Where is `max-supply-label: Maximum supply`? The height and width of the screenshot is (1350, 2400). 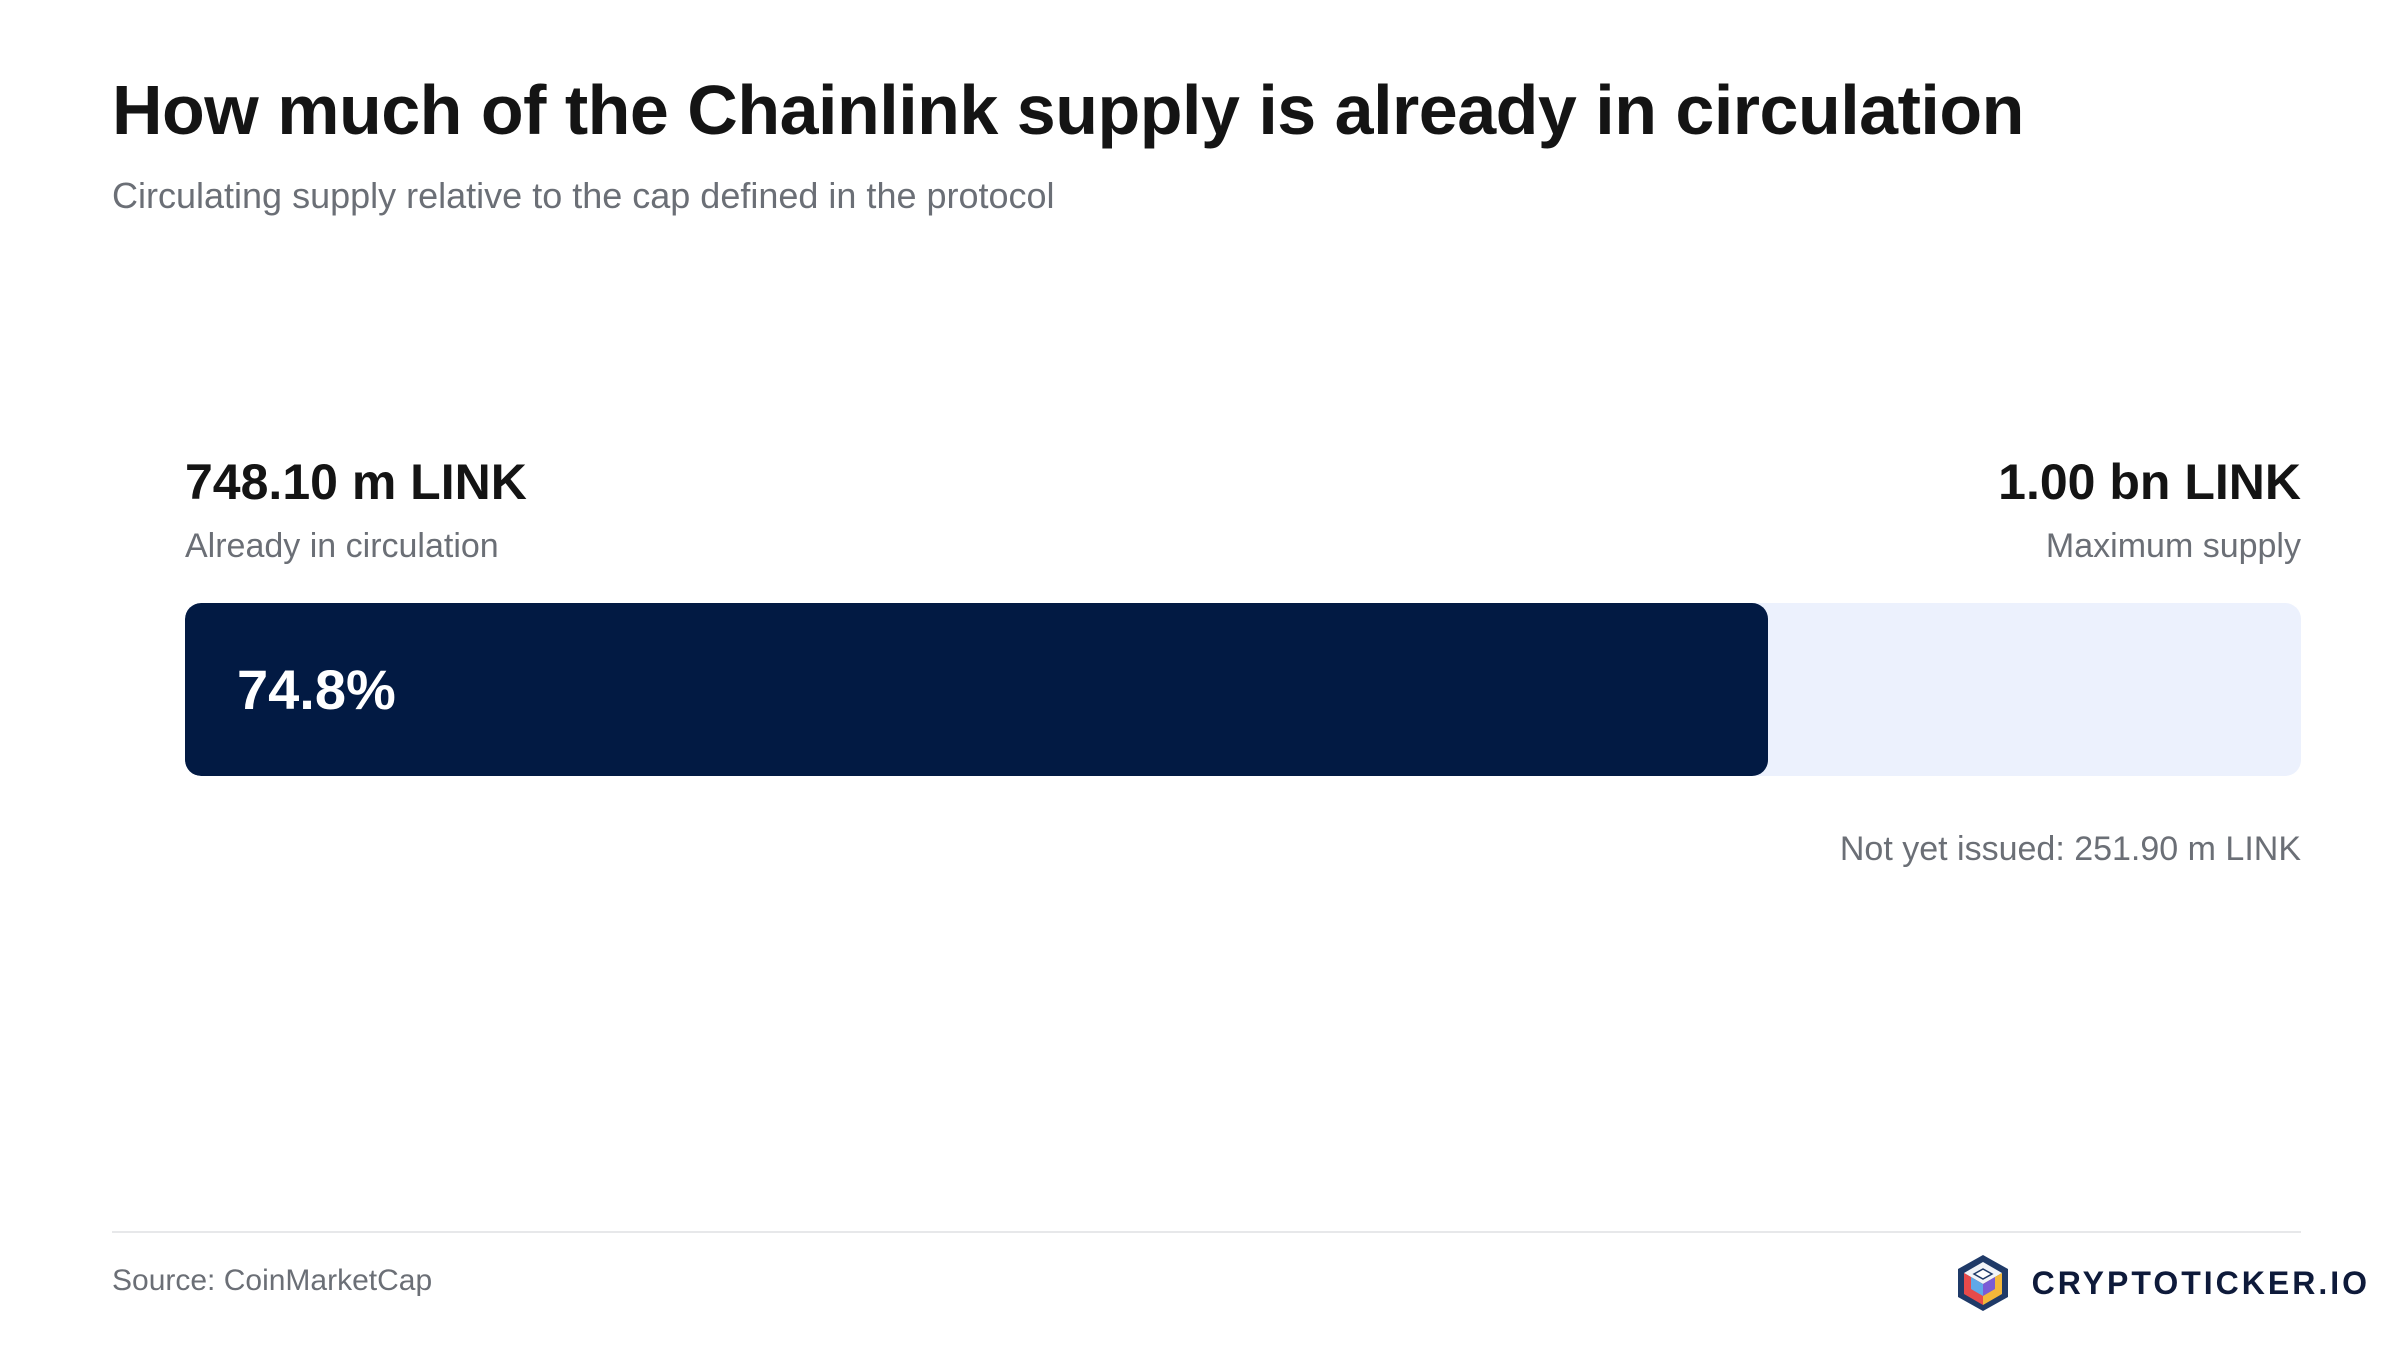 max-supply-label: Maximum supply is located at coordinates (2173, 546).